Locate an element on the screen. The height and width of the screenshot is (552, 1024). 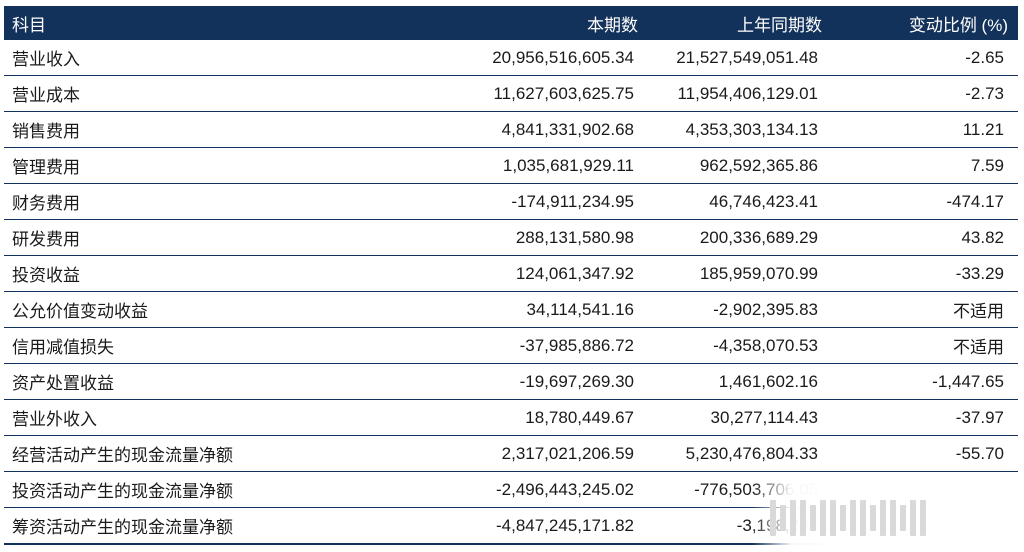
table-header: 科目 本期数 上年同期数 变动比例 (%) is located at coordinates (511, 23).